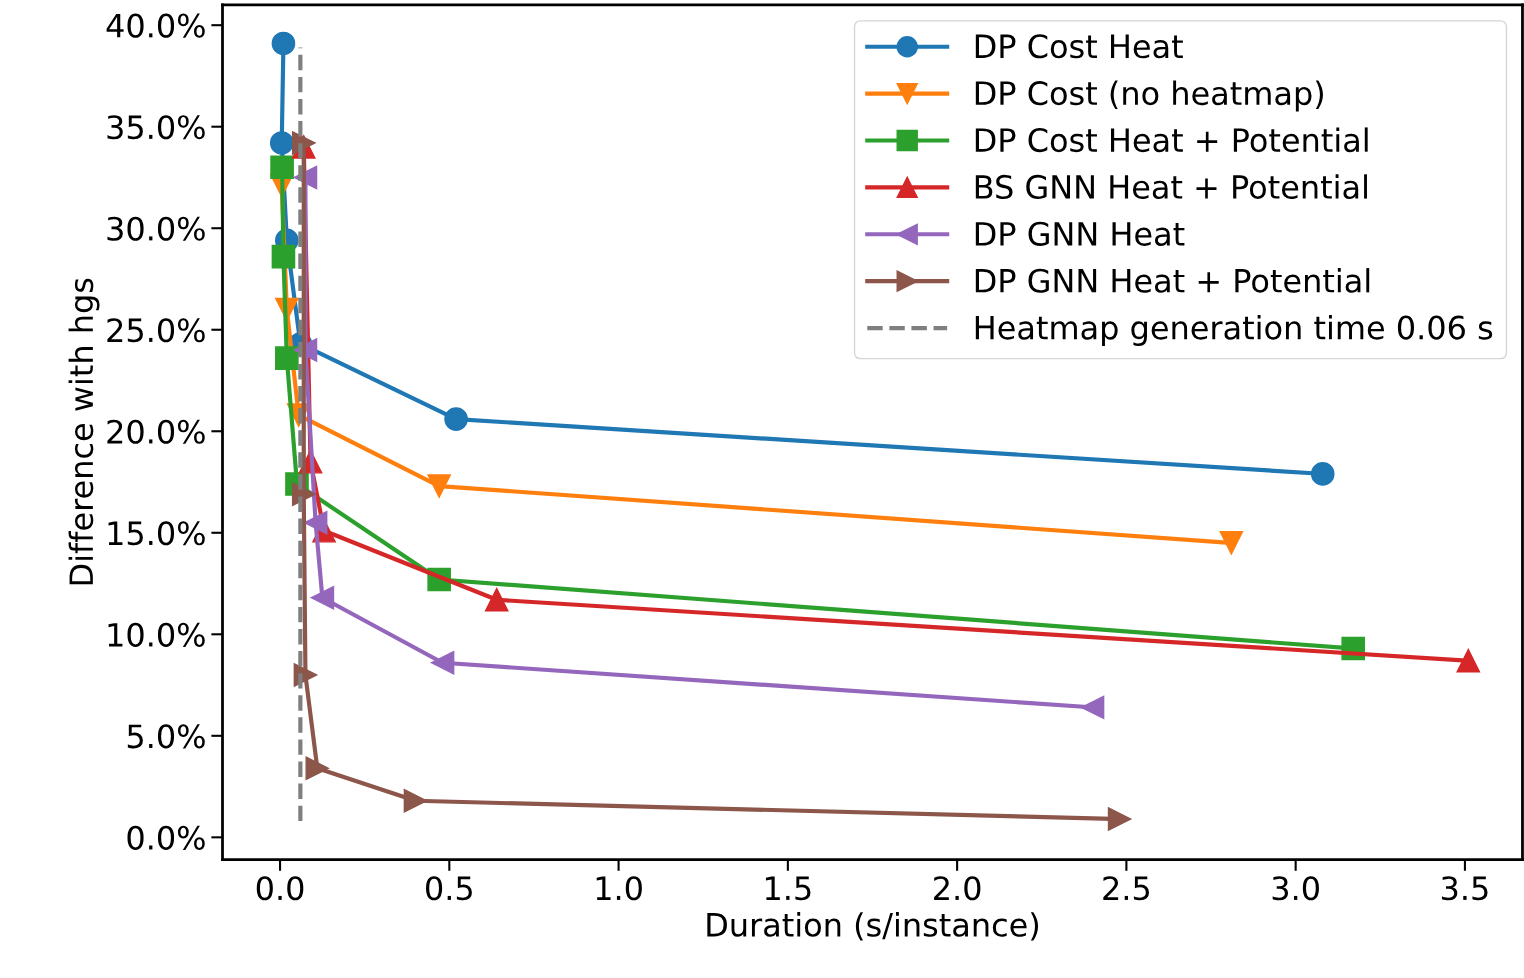  Describe the element at coordinates (1295, 888) in the screenshot. I see `x-tick-label: 3.0` at that location.